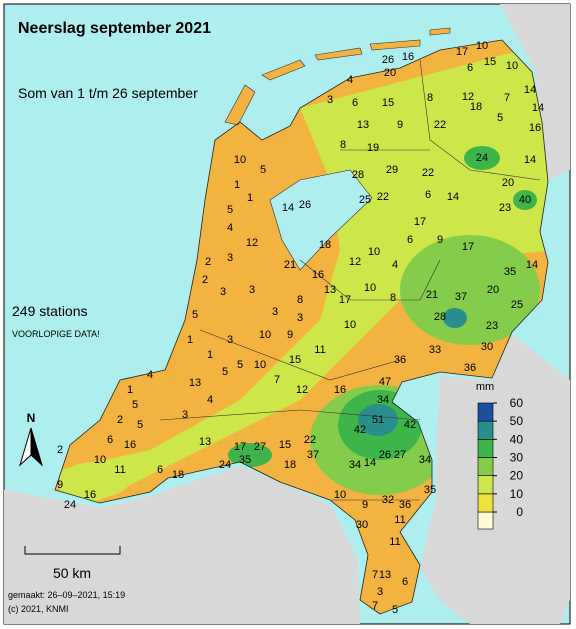 The image size is (576, 629). Describe the element at coordinates (525, 200) in the screenshot. I see `station-value: 40` at that location.